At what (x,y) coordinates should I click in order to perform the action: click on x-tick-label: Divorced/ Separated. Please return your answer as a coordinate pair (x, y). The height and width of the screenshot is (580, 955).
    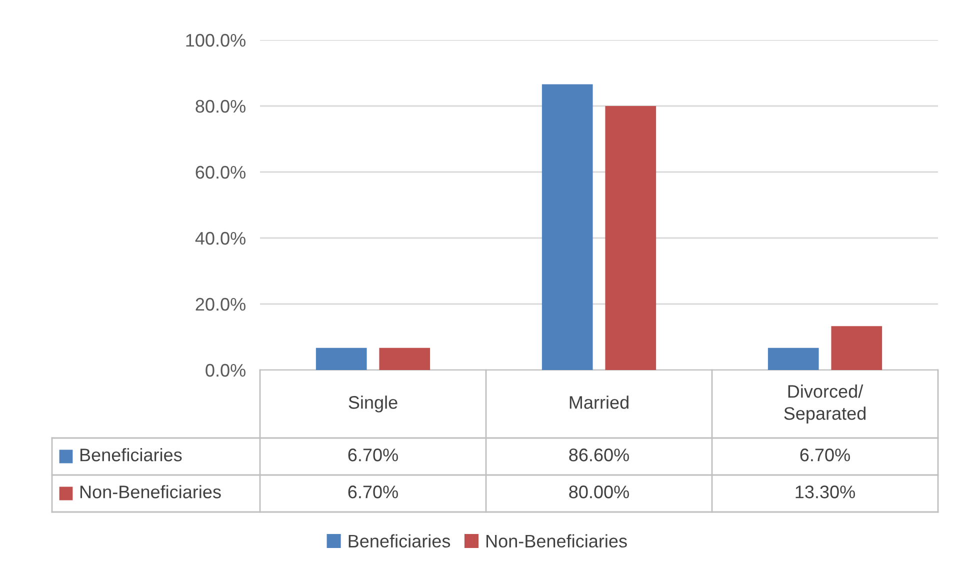
    Looking at the image, I should click on (825, 404).